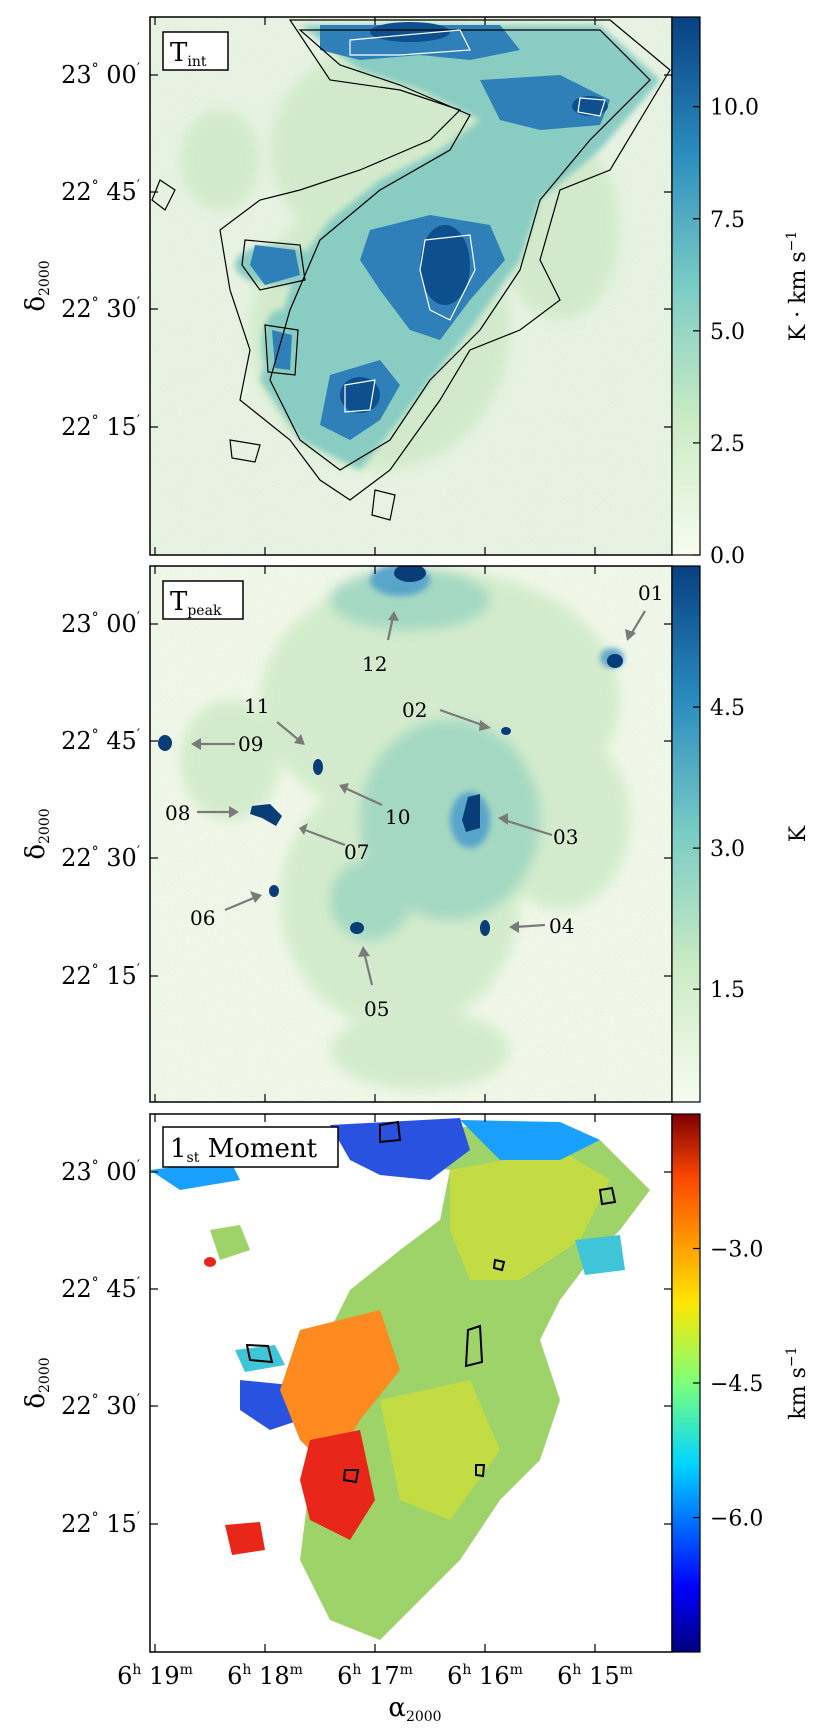 The image size is (830, 1733). What do you see at coordinates (340, 1390) in the screenshot?
I see `moment-orange` at bounding box center [340, 1390].